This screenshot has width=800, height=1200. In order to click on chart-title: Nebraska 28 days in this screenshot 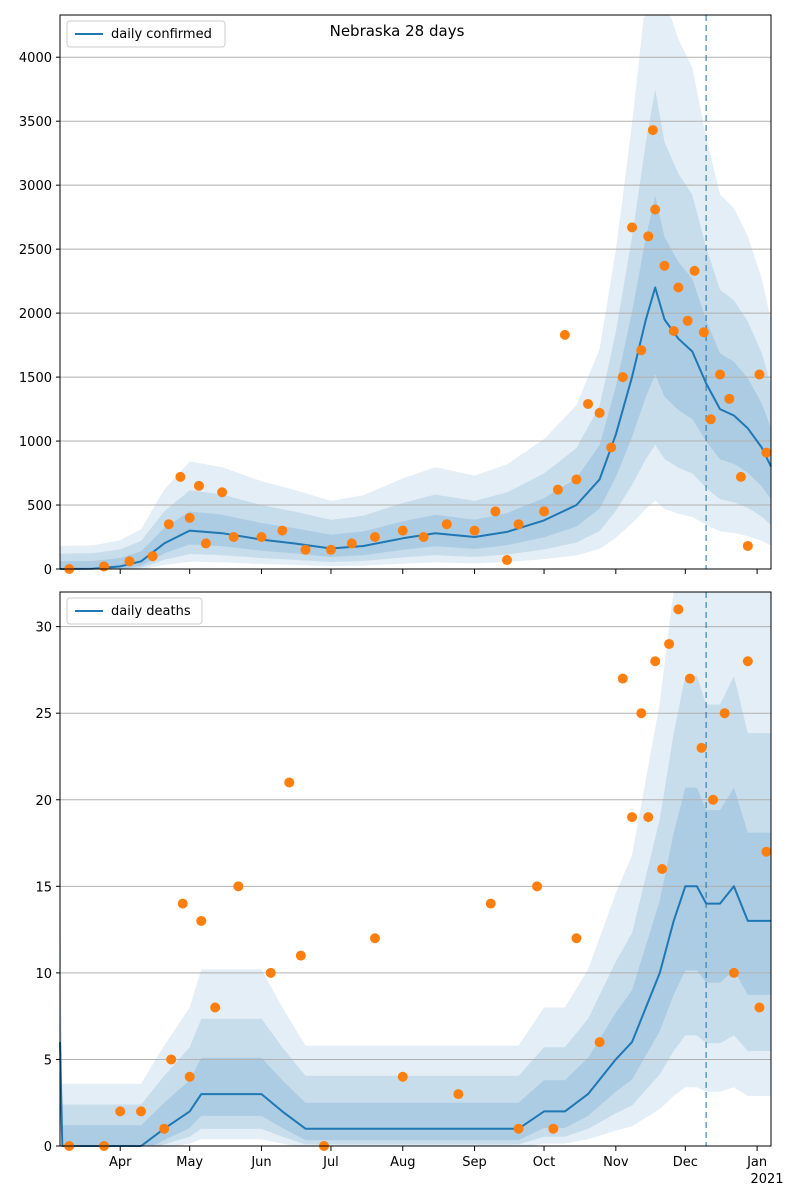, I will do `click(397, 31)`.